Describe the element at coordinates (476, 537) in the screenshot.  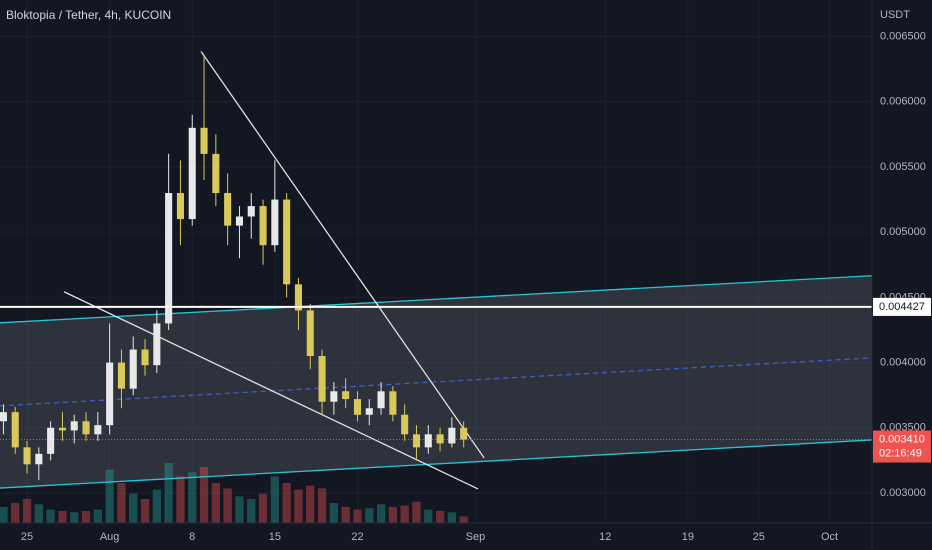
I see `x-tick-label: Sep` at that location.